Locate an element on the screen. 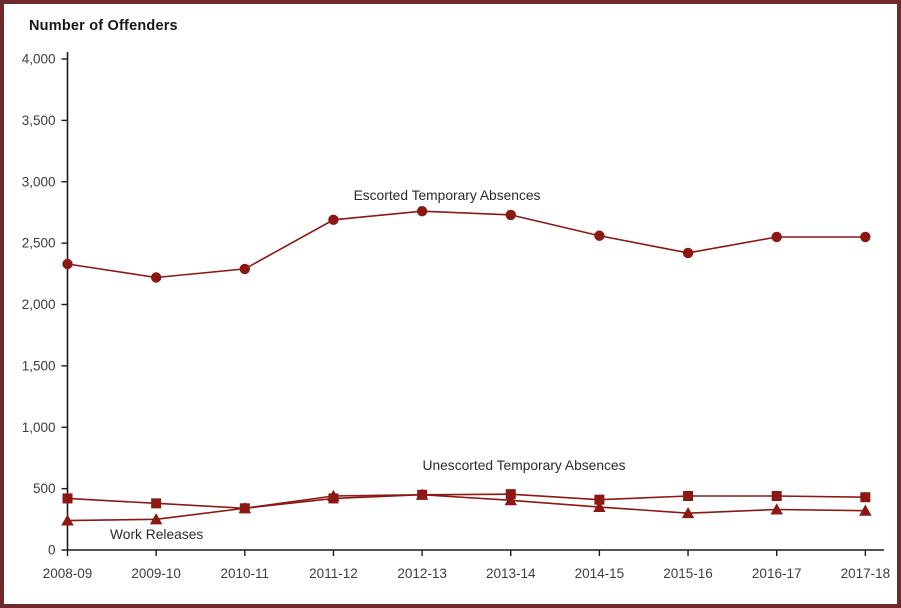 This screenshot has height=608, width=901. x-tick-label: 2013-14 is located at coordinates (511, 573).